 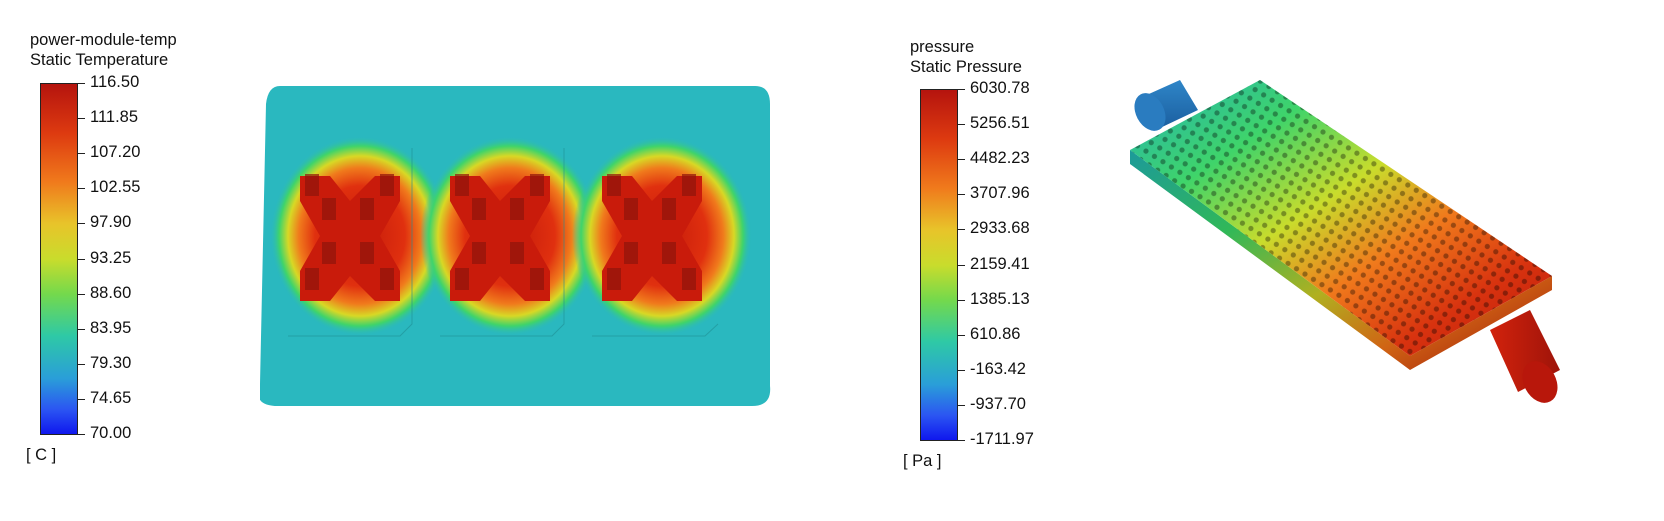 What do you see at coordinates (1000, 88) in the screenshot?
I see `pressure-tick-label: 6030.78` at bounding box center [1000, 88].